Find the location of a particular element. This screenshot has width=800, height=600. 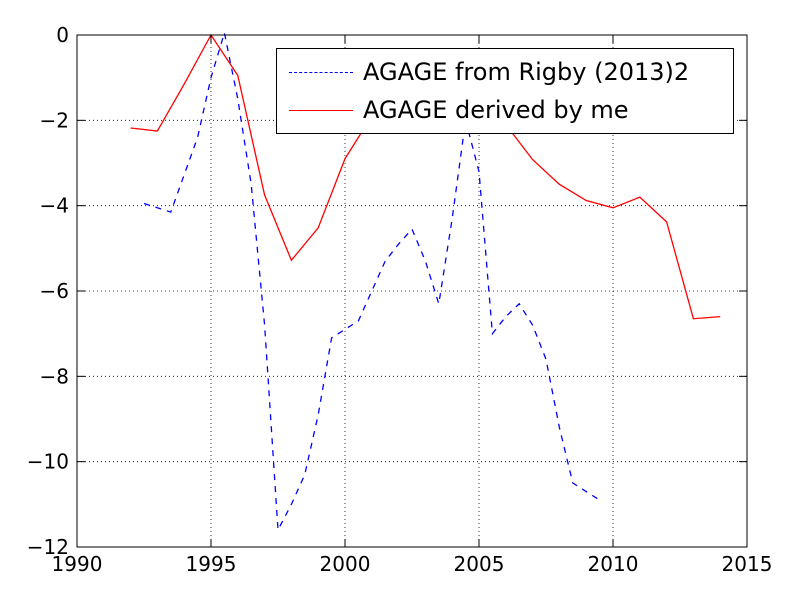

x-tick-label: 2015 is located at coordinates (747, 564).